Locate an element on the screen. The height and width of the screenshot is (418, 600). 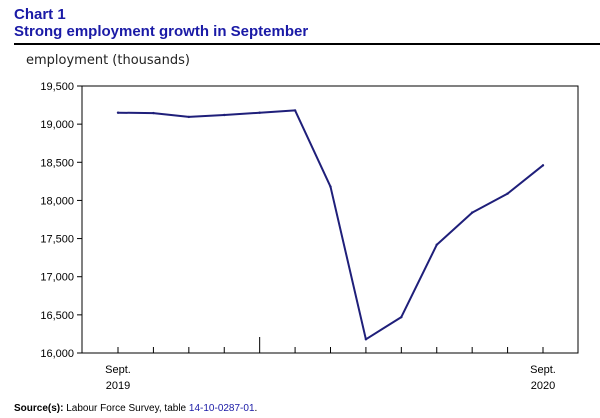
title-divider is located at coordinates (307, 44).